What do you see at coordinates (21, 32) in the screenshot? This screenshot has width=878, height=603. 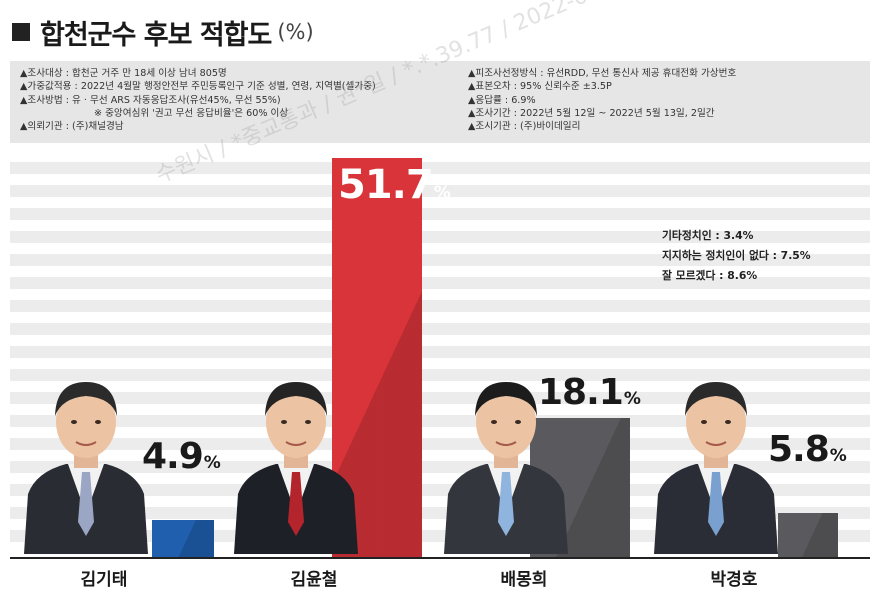 I see `title-square-icon` at bounding box center [21, 32].